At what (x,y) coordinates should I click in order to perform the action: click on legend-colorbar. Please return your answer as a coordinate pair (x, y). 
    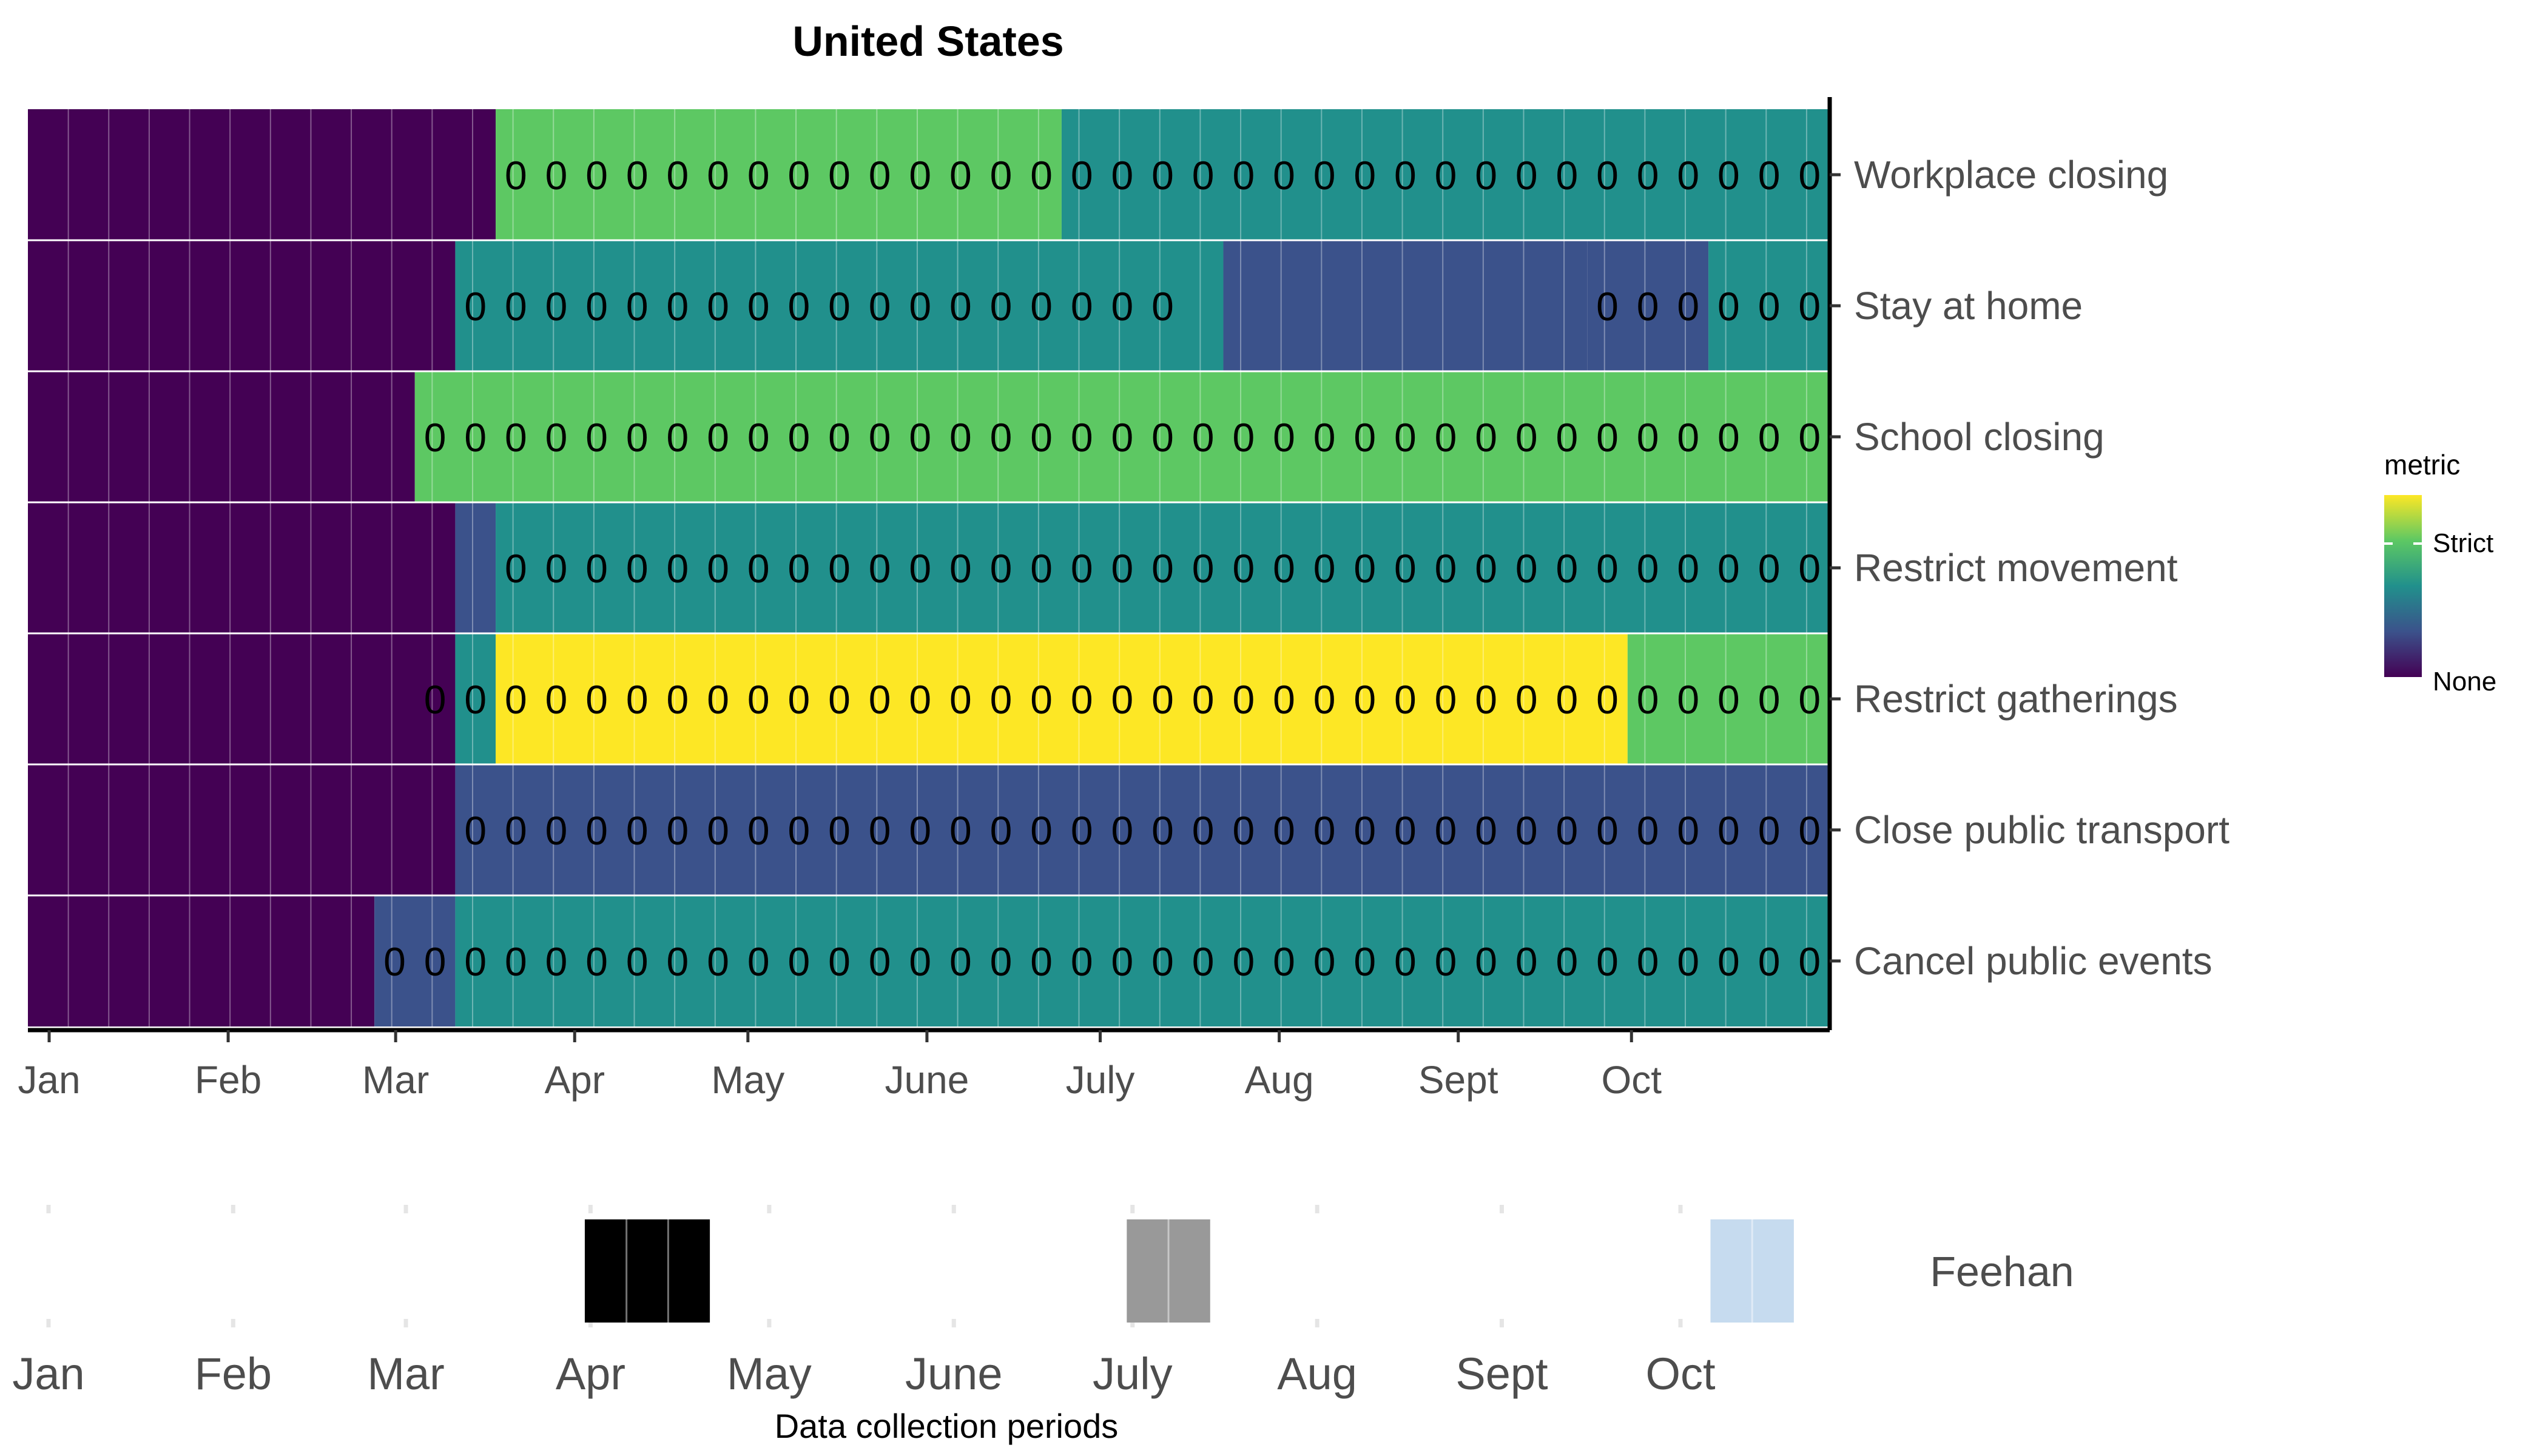
    Looking at the image, I should click on (2403, 586).